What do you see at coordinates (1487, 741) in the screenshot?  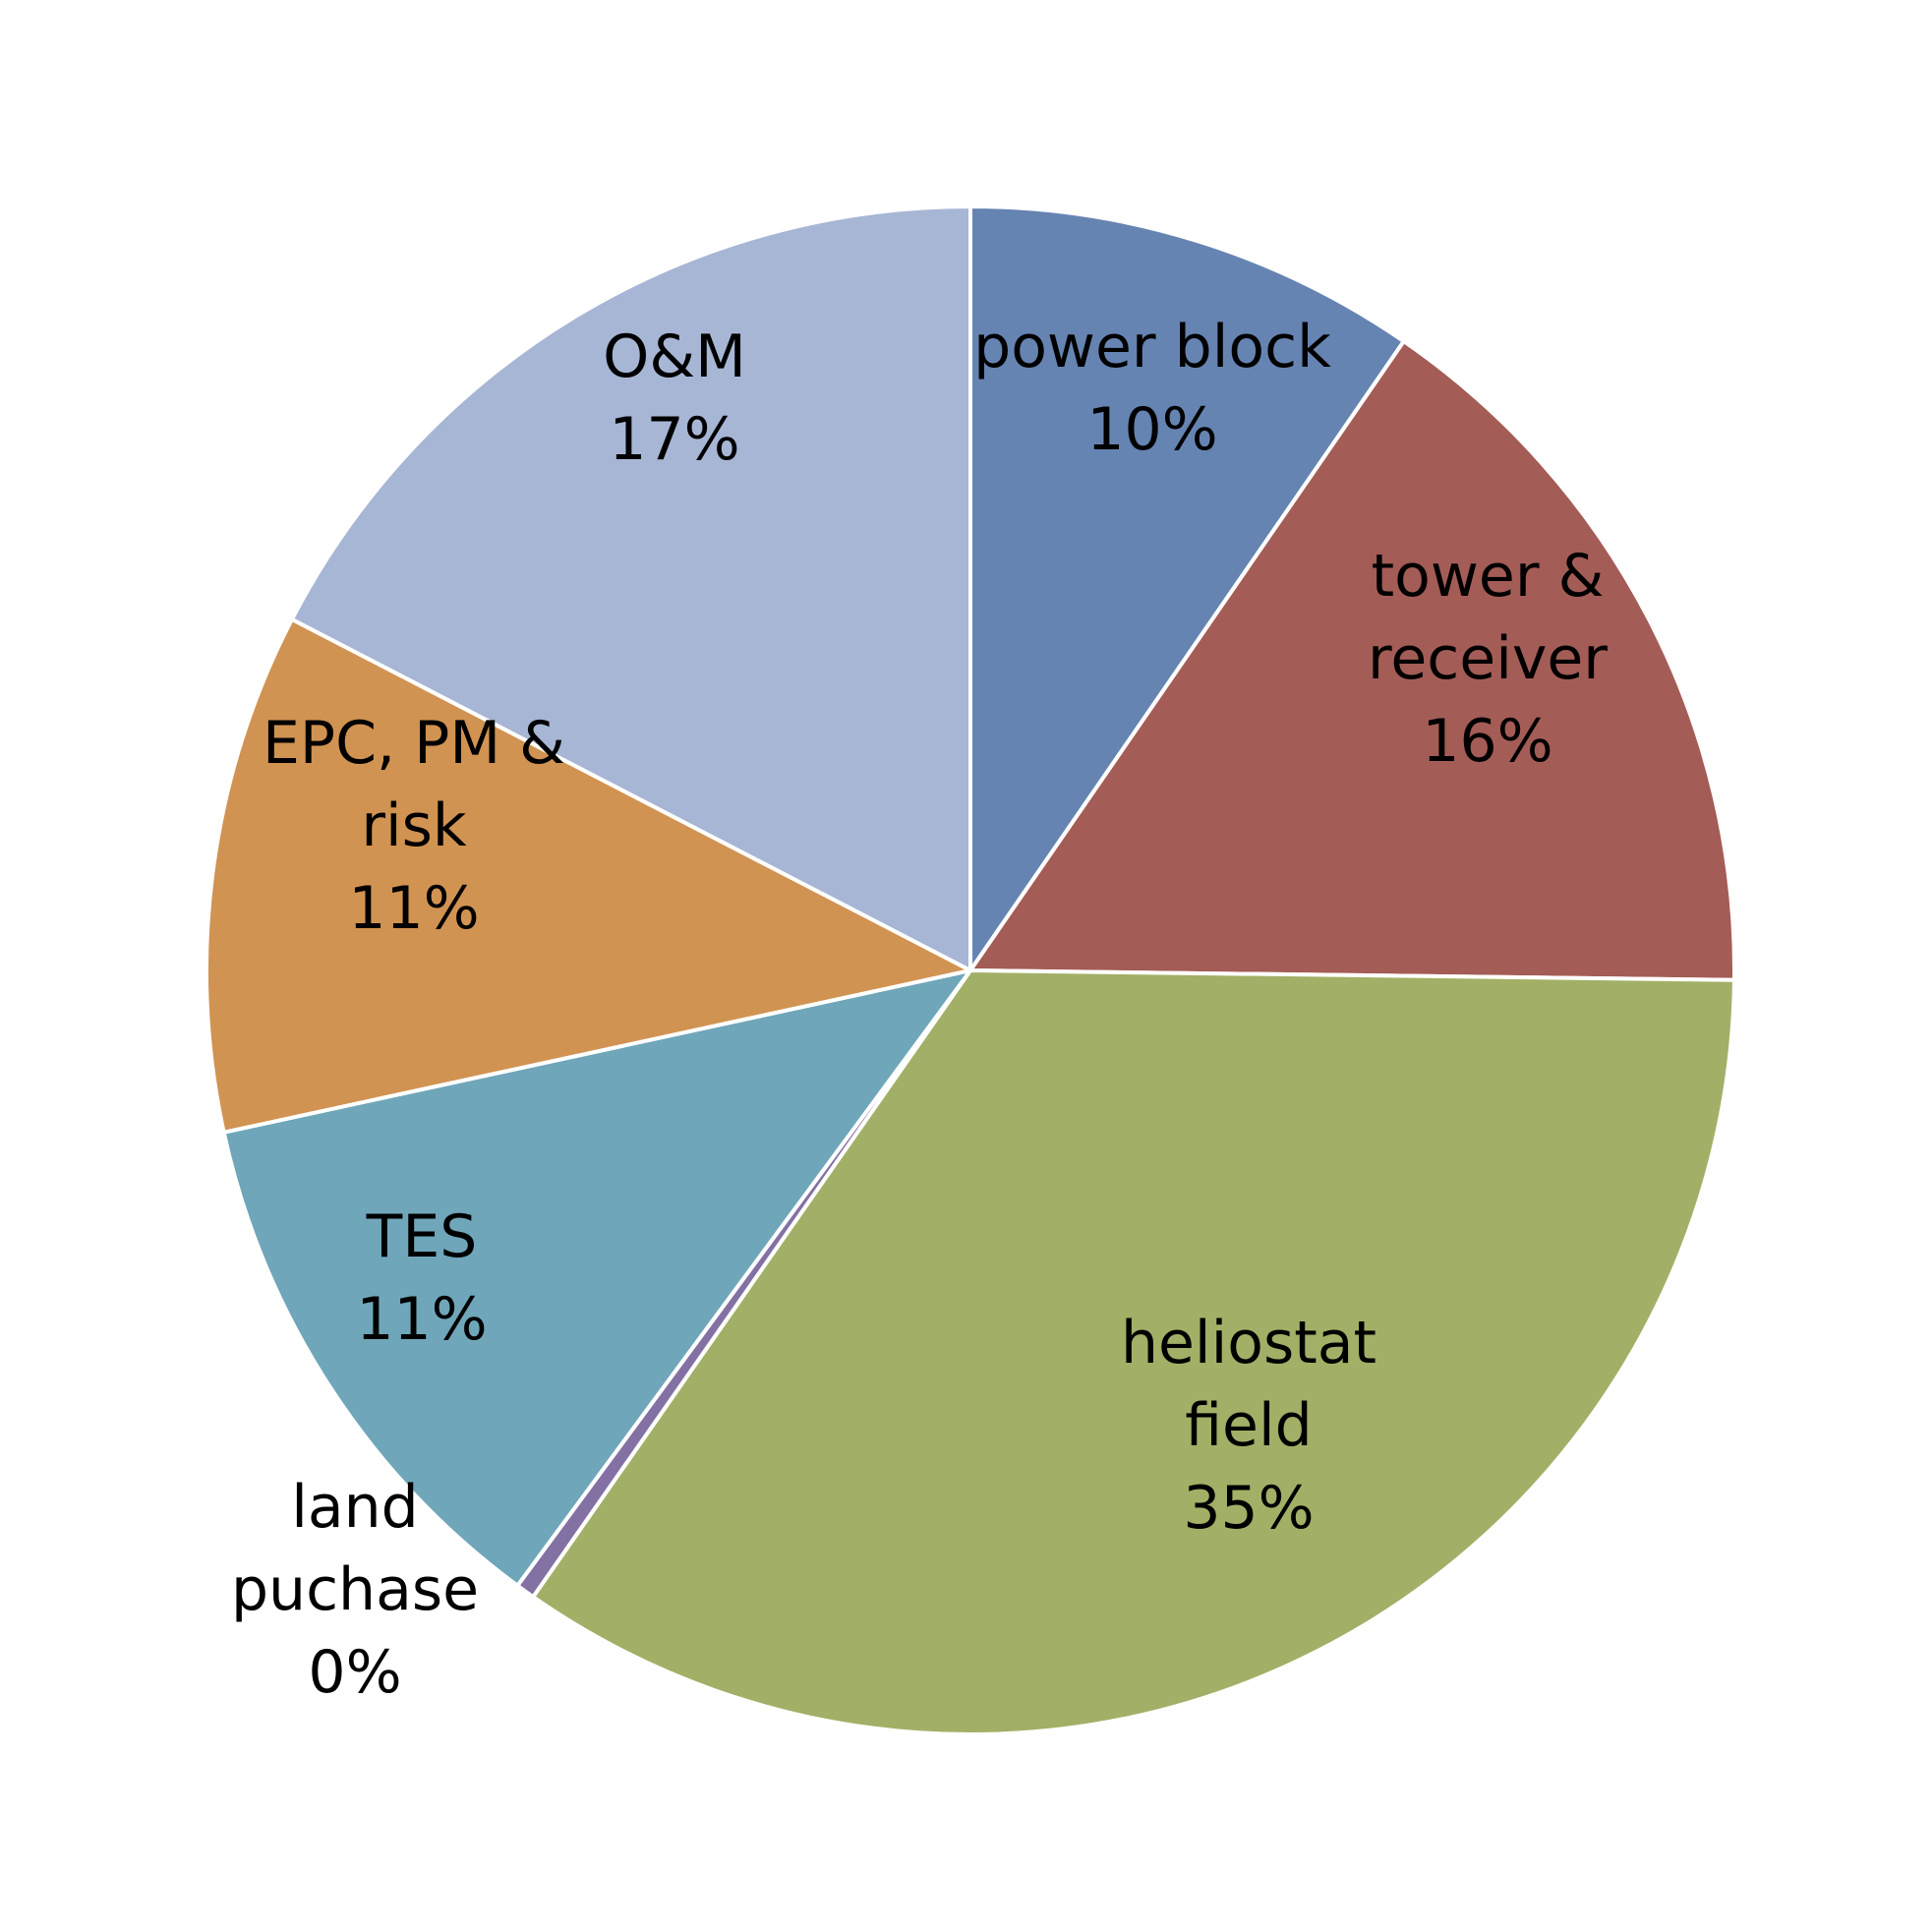 I see `slice-label-line: 16%` at bounding box center [1487, 741].